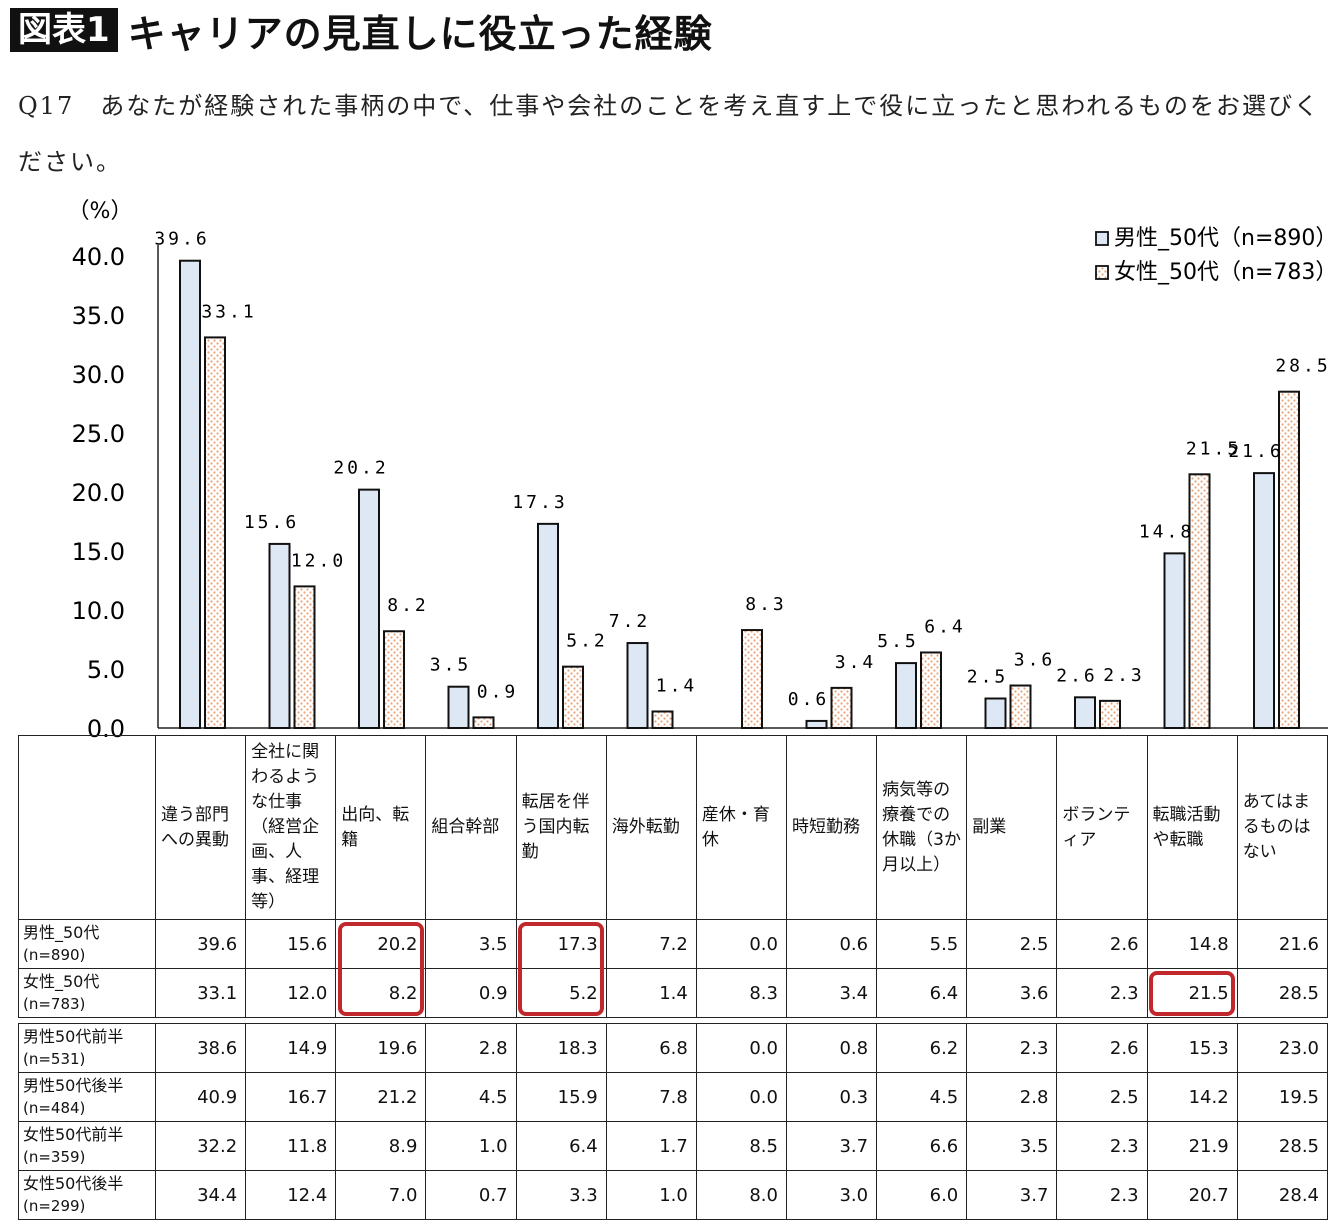 Image resolution: width=1340 pixels, height=1221 pixels. What do you see at coordinates (1012, 1195) in the screenshot?
I see `table-cell: 3.7` at bounding box center [1012, 1195].